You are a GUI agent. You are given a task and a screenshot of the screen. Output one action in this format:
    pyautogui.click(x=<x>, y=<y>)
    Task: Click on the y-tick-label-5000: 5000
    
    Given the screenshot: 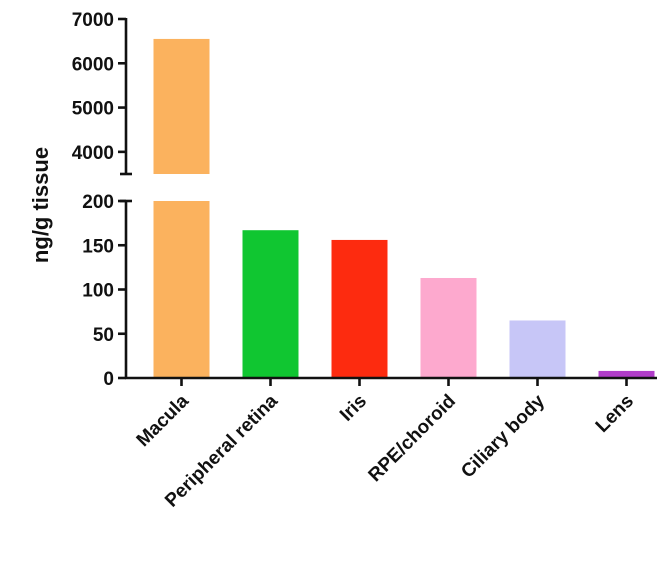 What is the action you would take?
    pyautogui.click(x=93, y=109)
    